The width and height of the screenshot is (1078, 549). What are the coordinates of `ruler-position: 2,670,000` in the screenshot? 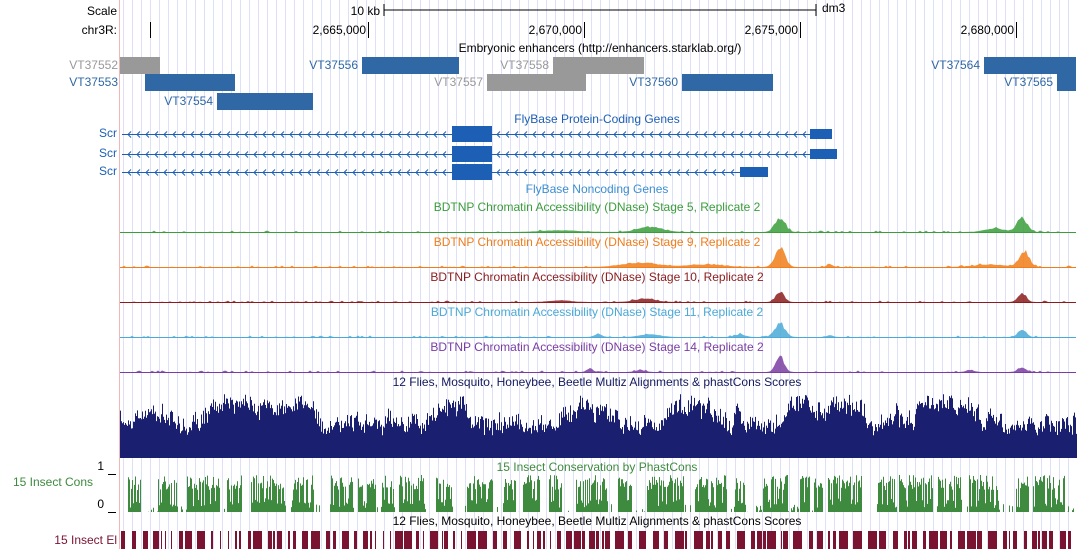 It's located at (556, 30).